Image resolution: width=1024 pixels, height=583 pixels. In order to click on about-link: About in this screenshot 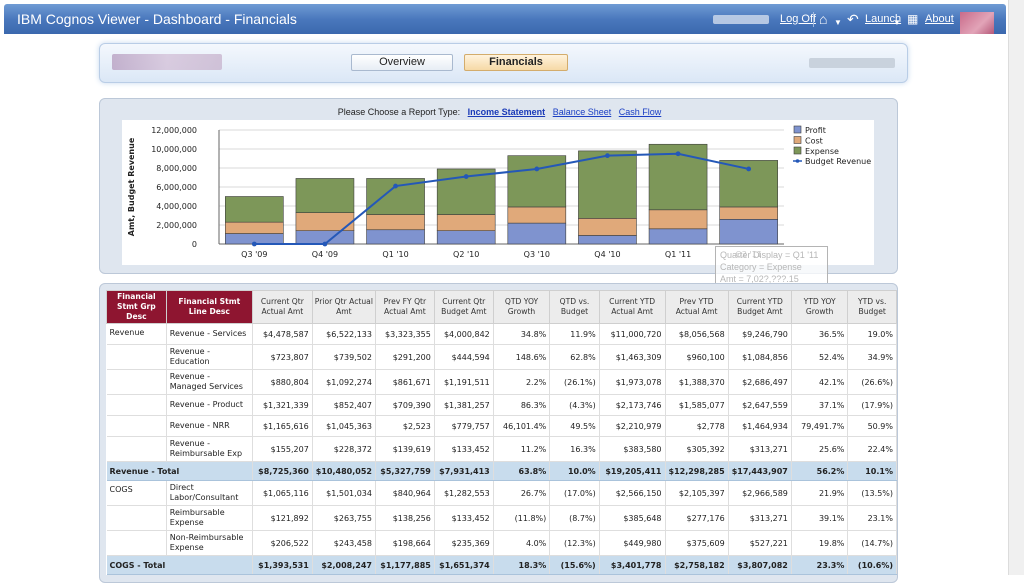, I will do `click(939, 19)`.